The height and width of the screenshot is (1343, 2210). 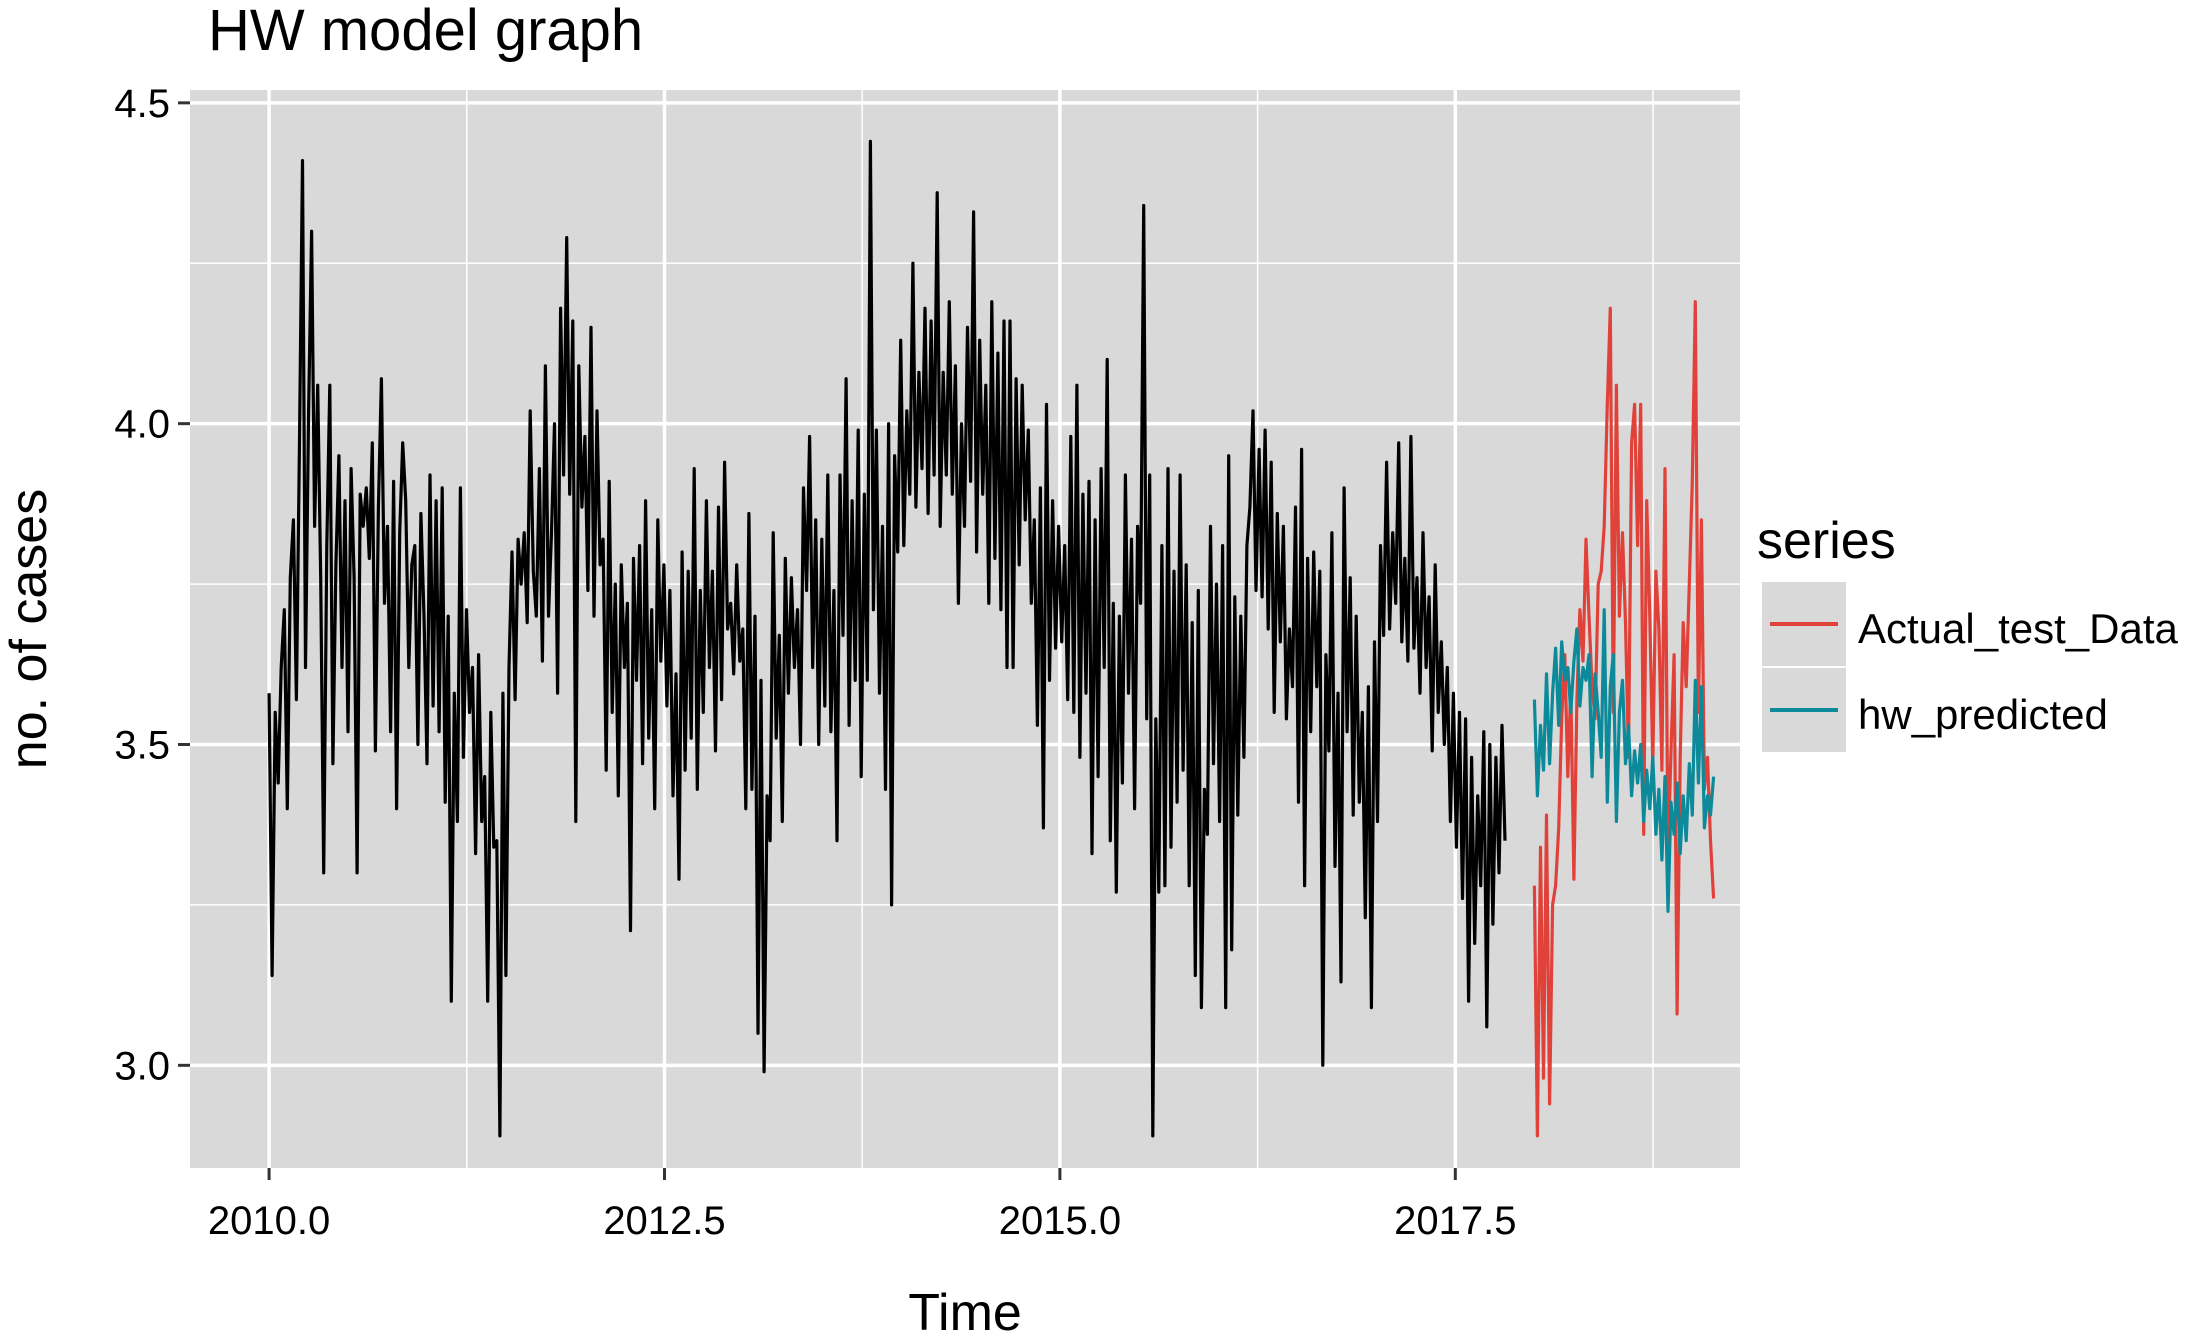 I want to click on x-tick-label: 2012.5, so click(x=664, y=1221).